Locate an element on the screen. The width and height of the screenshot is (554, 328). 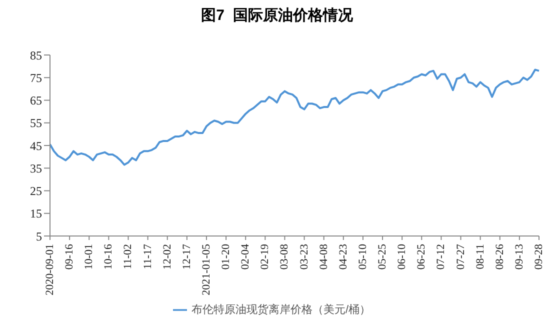
x-tick-label: 04-08 is located at coordinates (324, 257).